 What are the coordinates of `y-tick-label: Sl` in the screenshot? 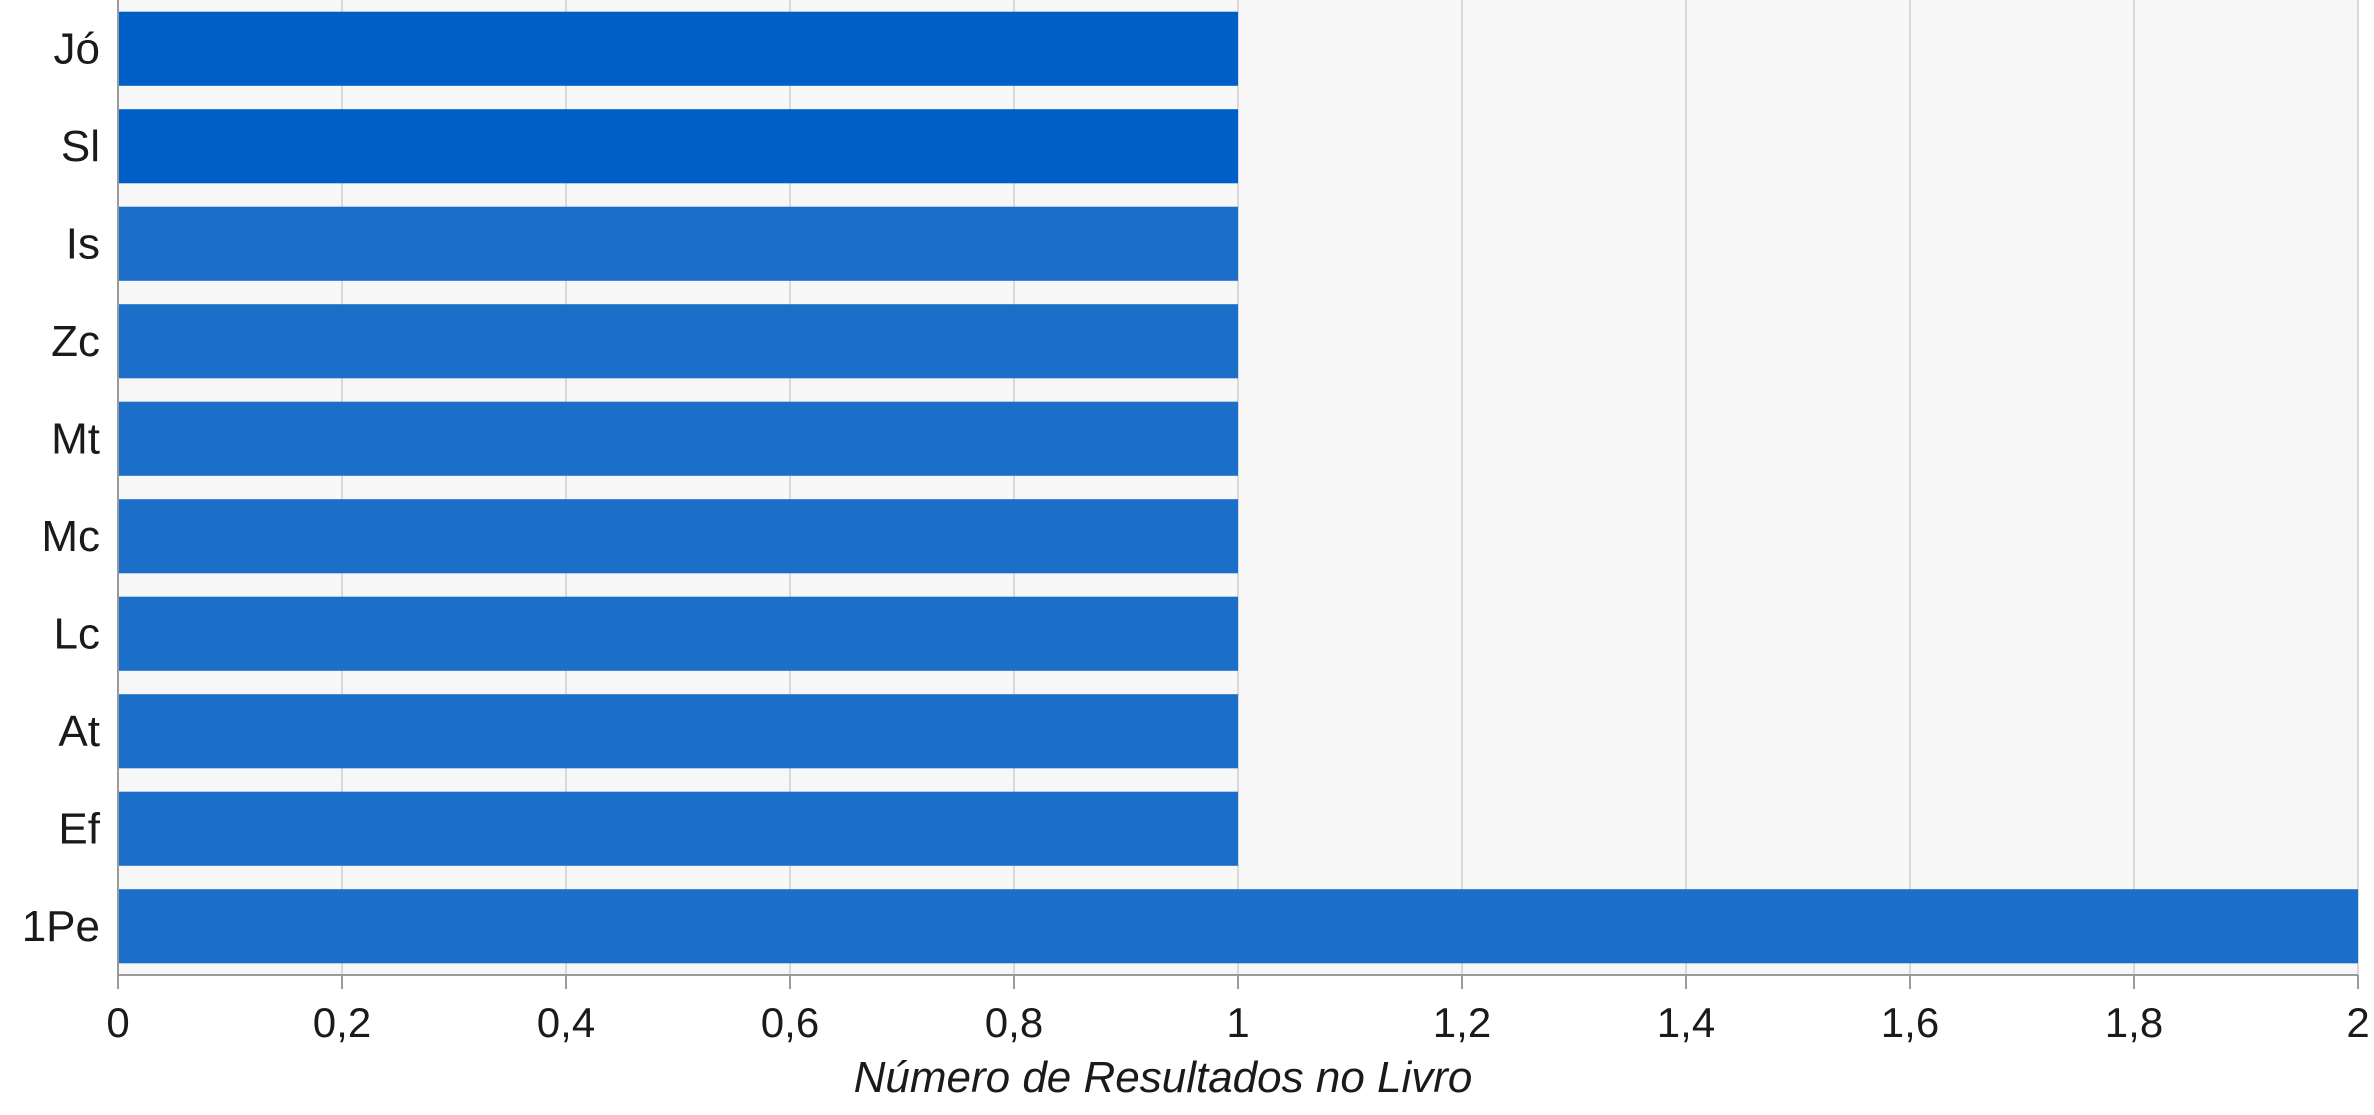 It's located at (80, 146).